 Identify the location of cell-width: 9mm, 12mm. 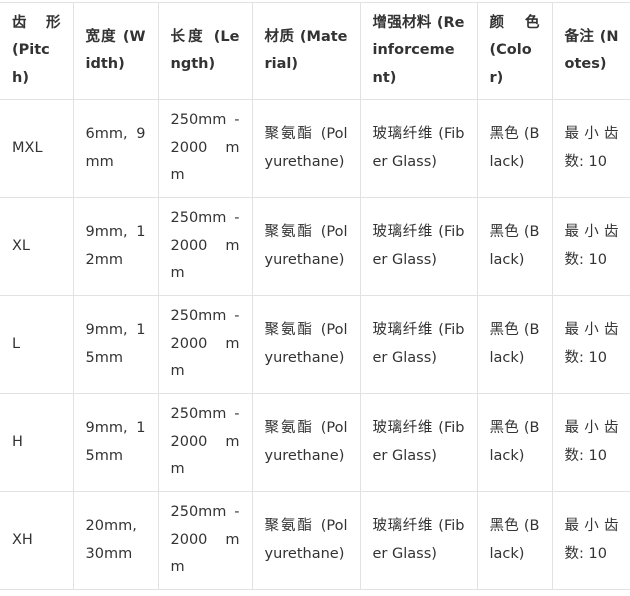
(115, 246).